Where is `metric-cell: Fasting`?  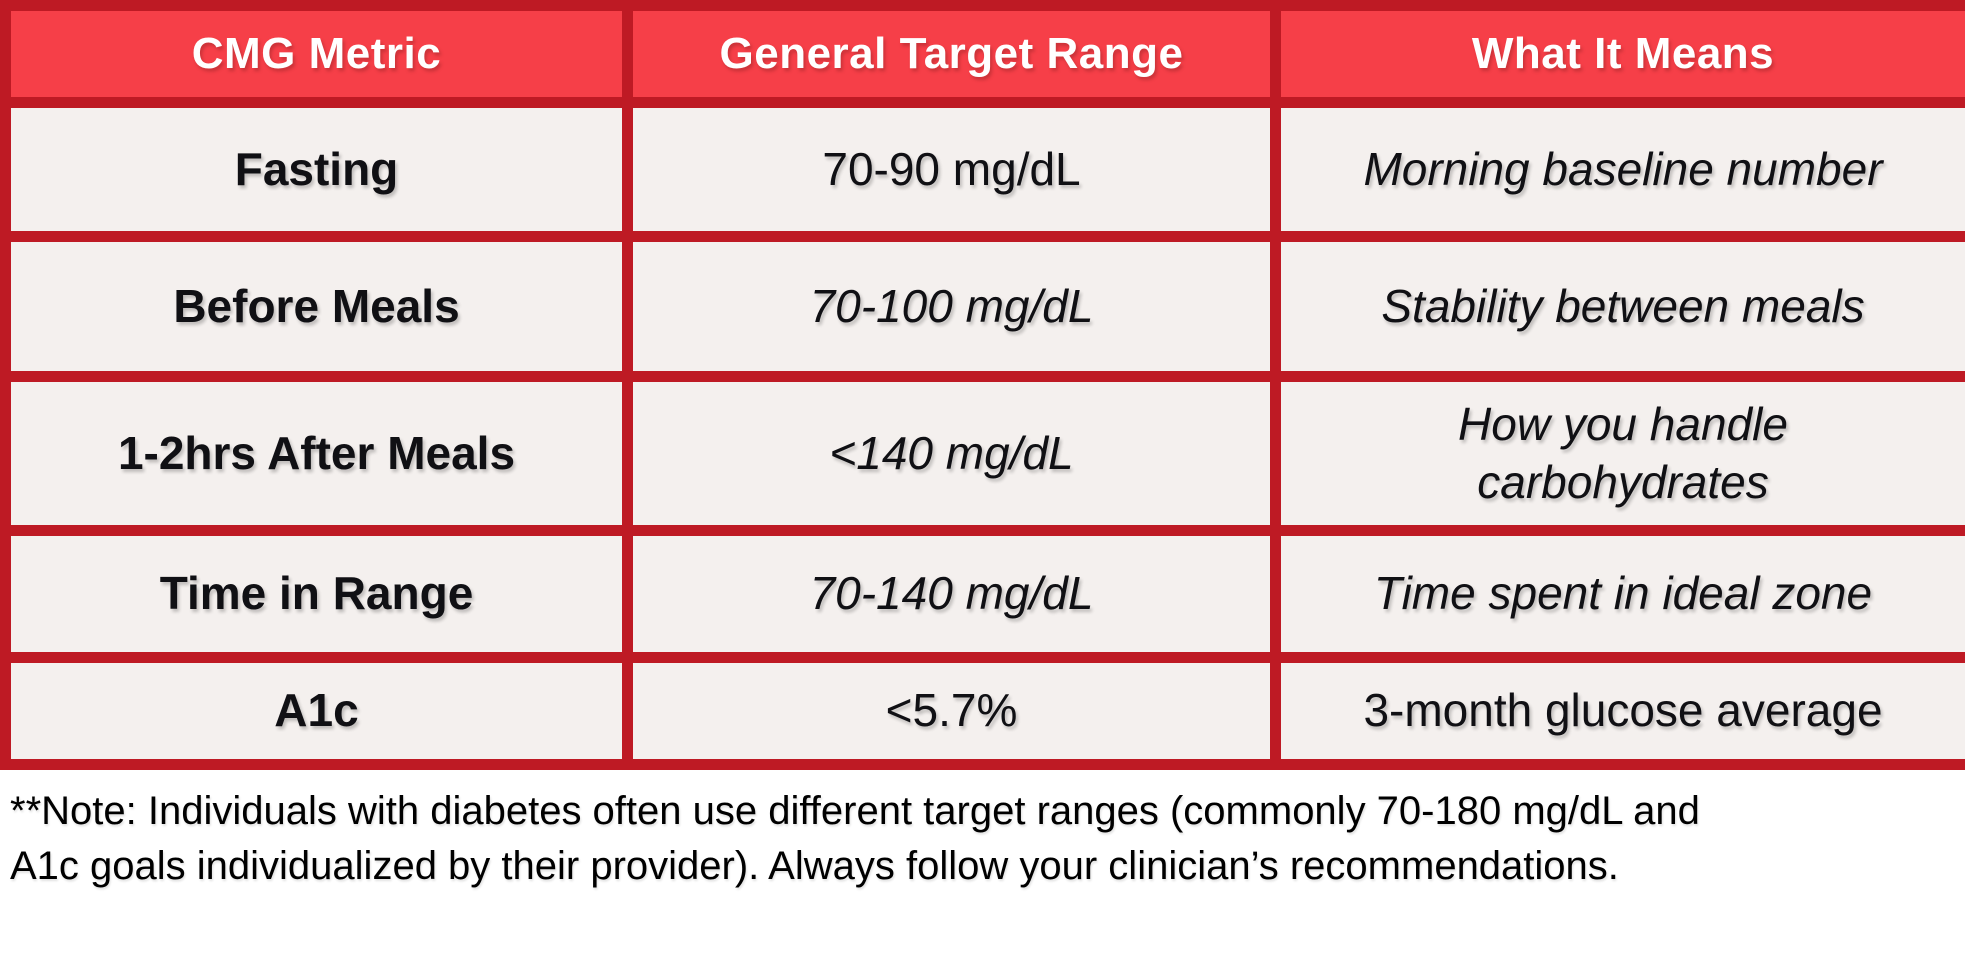
metric-cell: Fasting is located at coordinates (316, 169).